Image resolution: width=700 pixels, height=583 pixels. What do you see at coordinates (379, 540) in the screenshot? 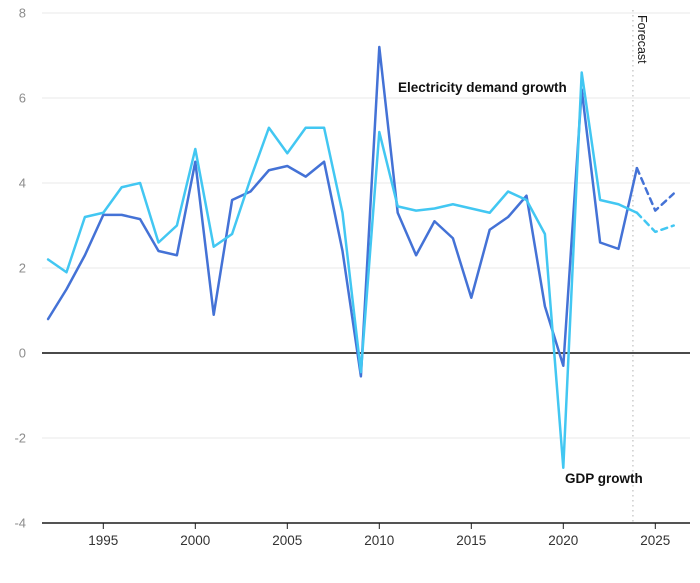
I see `x-tick-label-2010: 2010` at bounding box center [379, 540].